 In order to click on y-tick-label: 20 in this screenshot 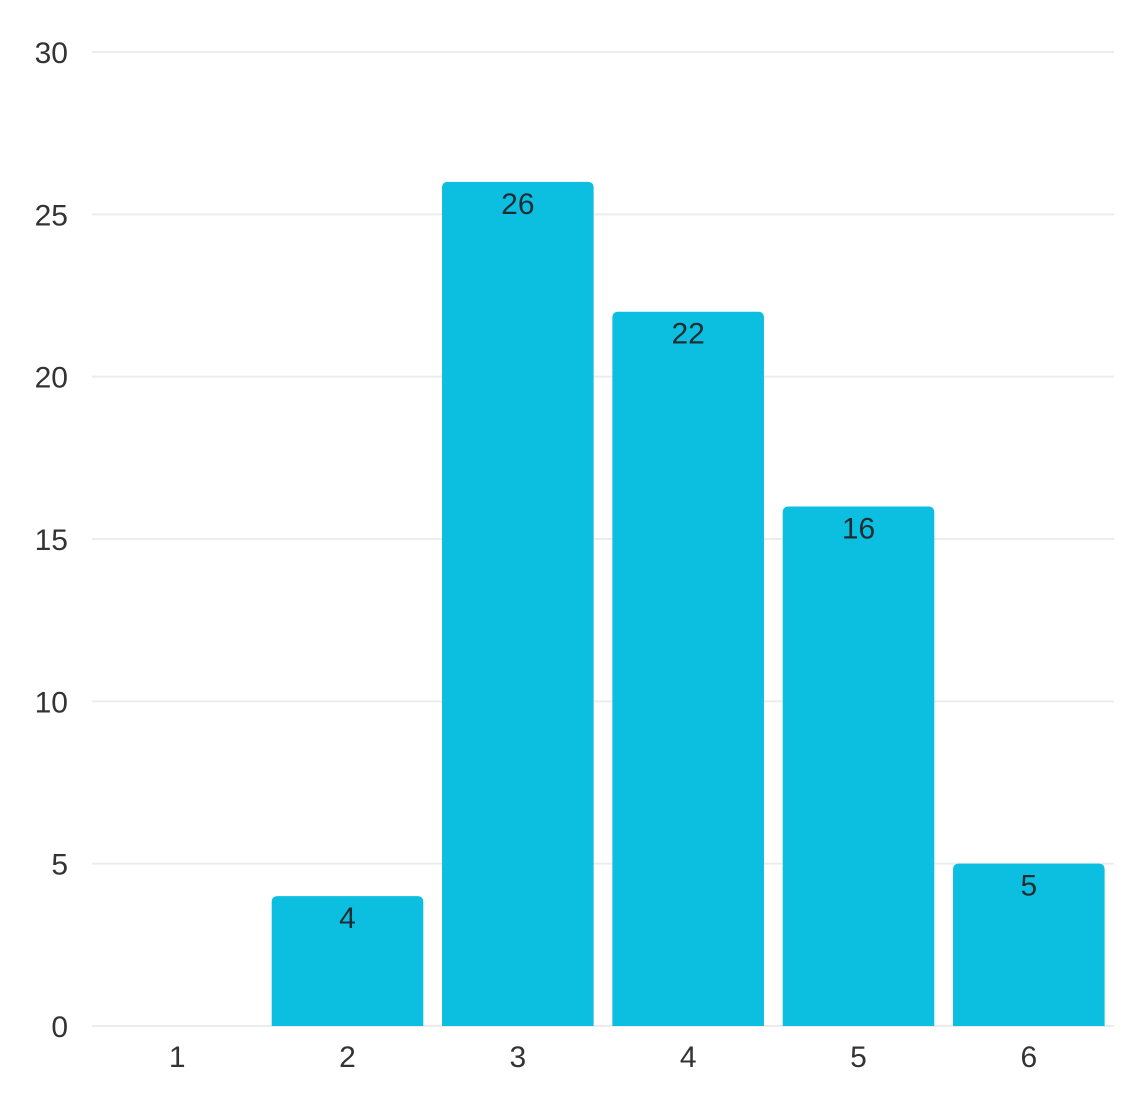, I will do `click(51, 378)`.